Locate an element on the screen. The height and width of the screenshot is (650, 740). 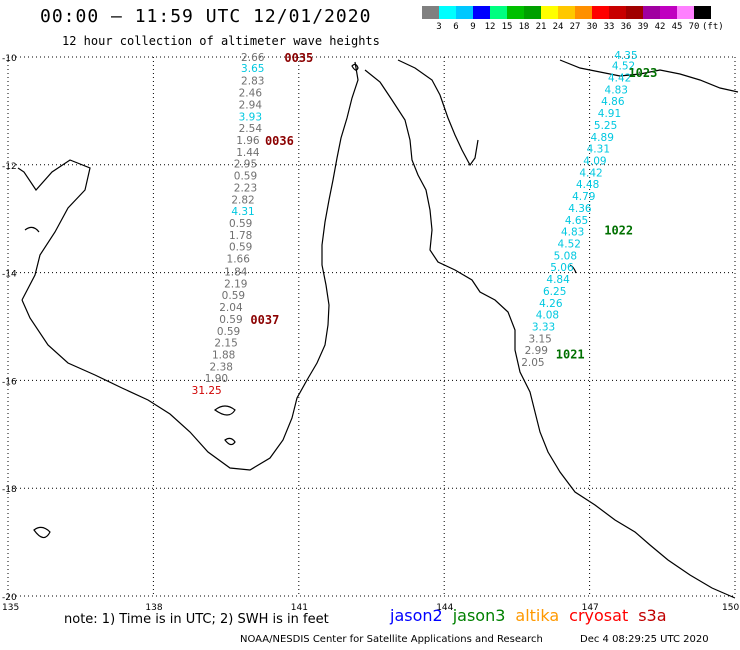
wave-height-value: 3.65 is located at coordinates (252, 69).